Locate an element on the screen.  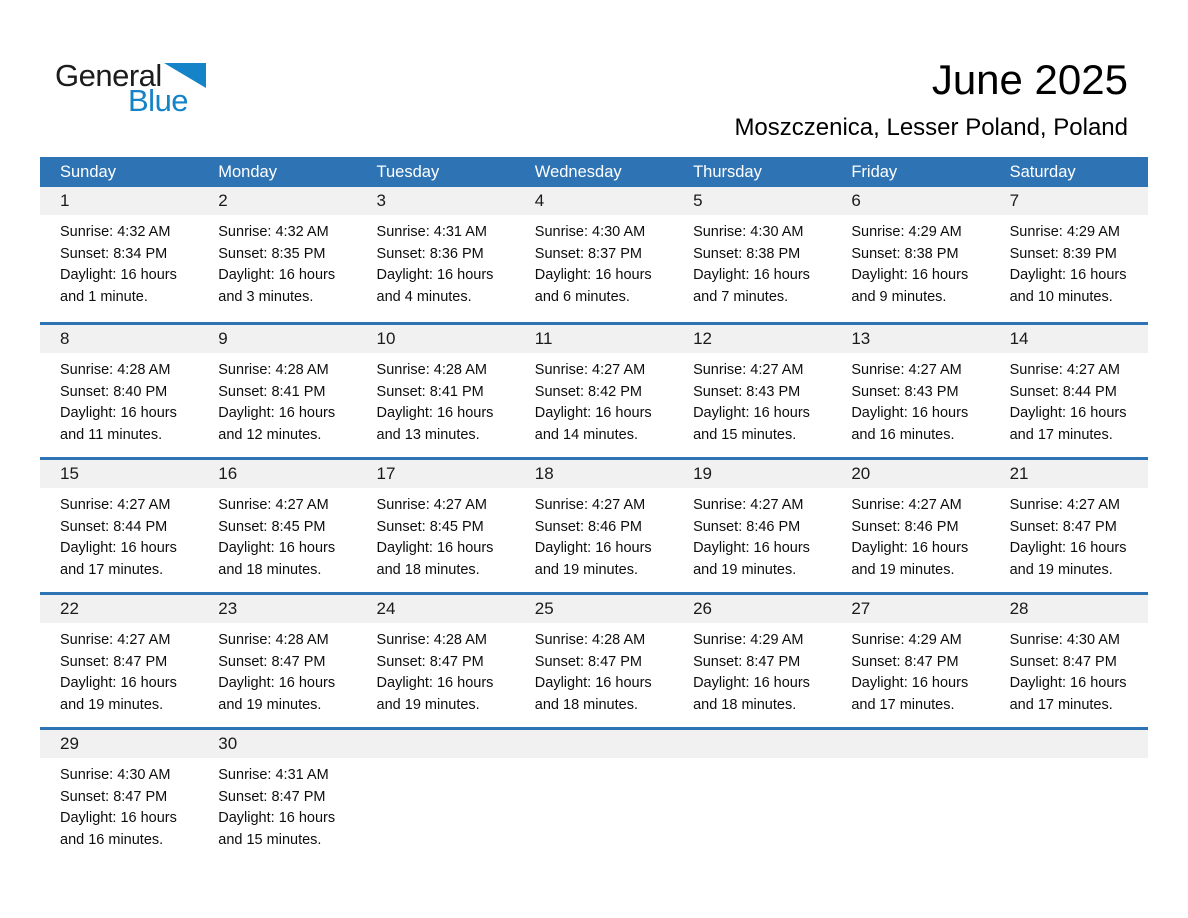
sunrise-text: Sunrise: 4:29 AM is located at coordinates (906, 232).